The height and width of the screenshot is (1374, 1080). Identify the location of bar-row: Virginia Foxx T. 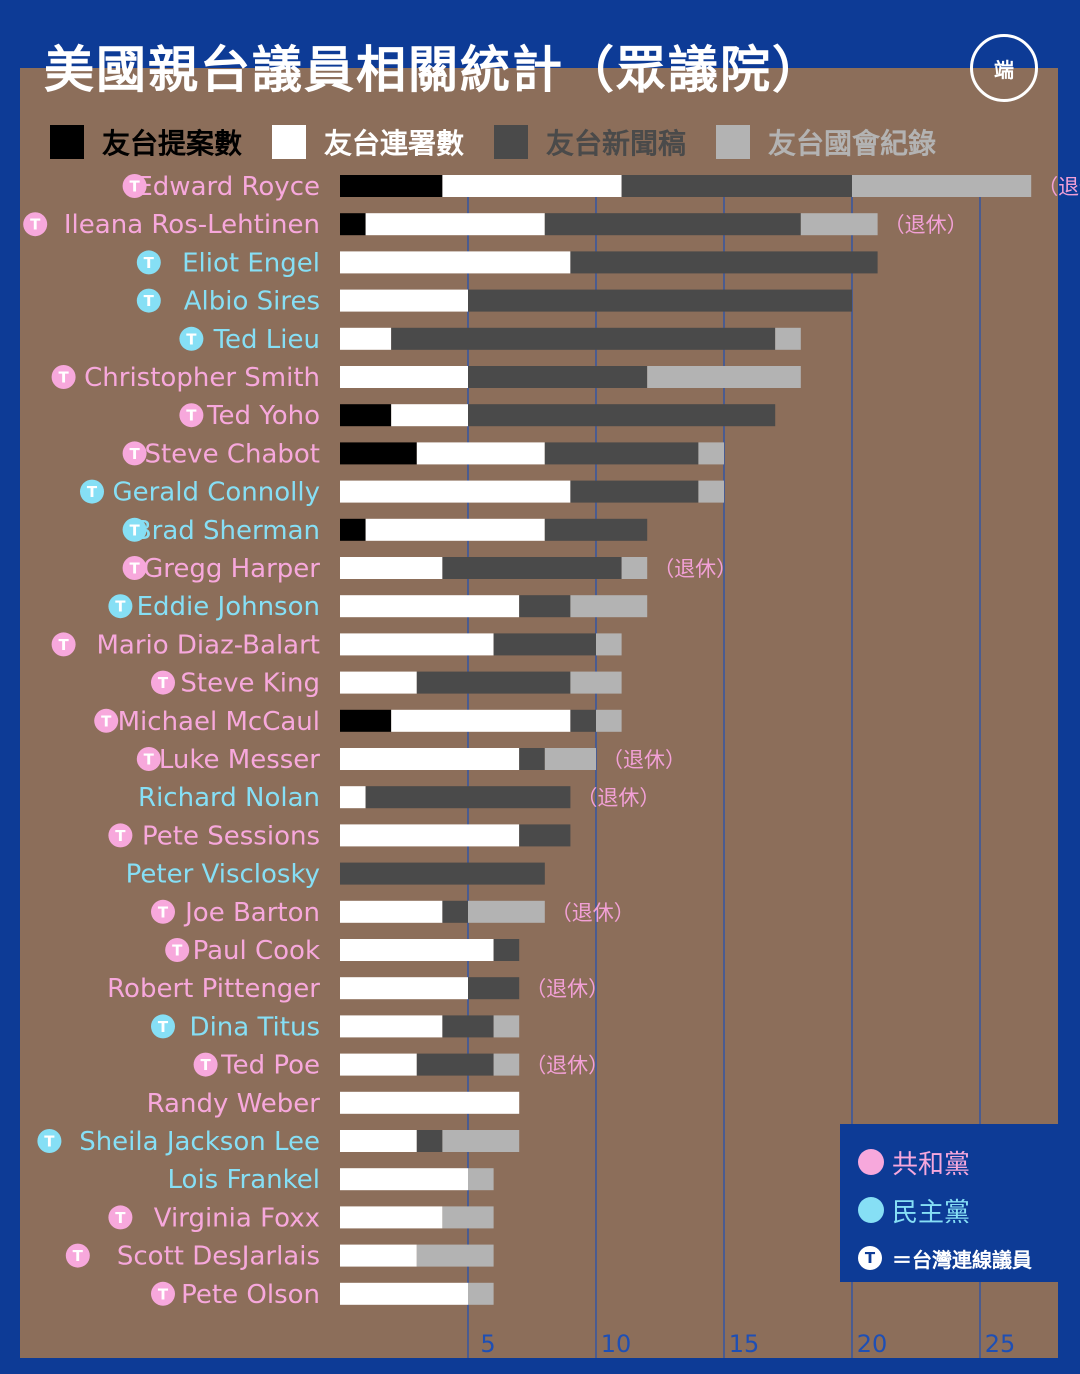
(301, 1218).